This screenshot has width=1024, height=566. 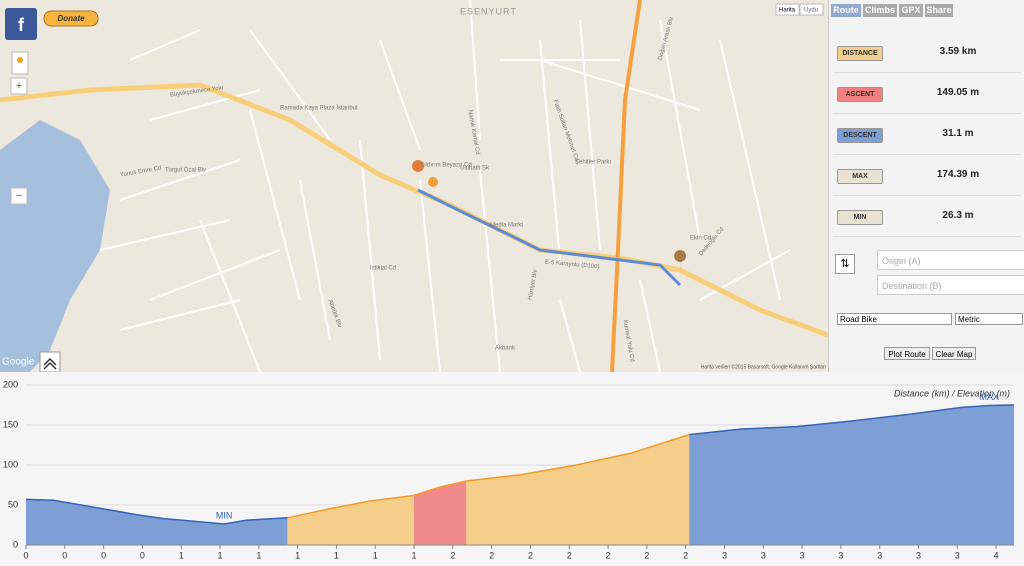 What do you see at coordinates (10, 384) in the screenshot?
I see `y-tick-label: 200` at bounding box center [10, 384].